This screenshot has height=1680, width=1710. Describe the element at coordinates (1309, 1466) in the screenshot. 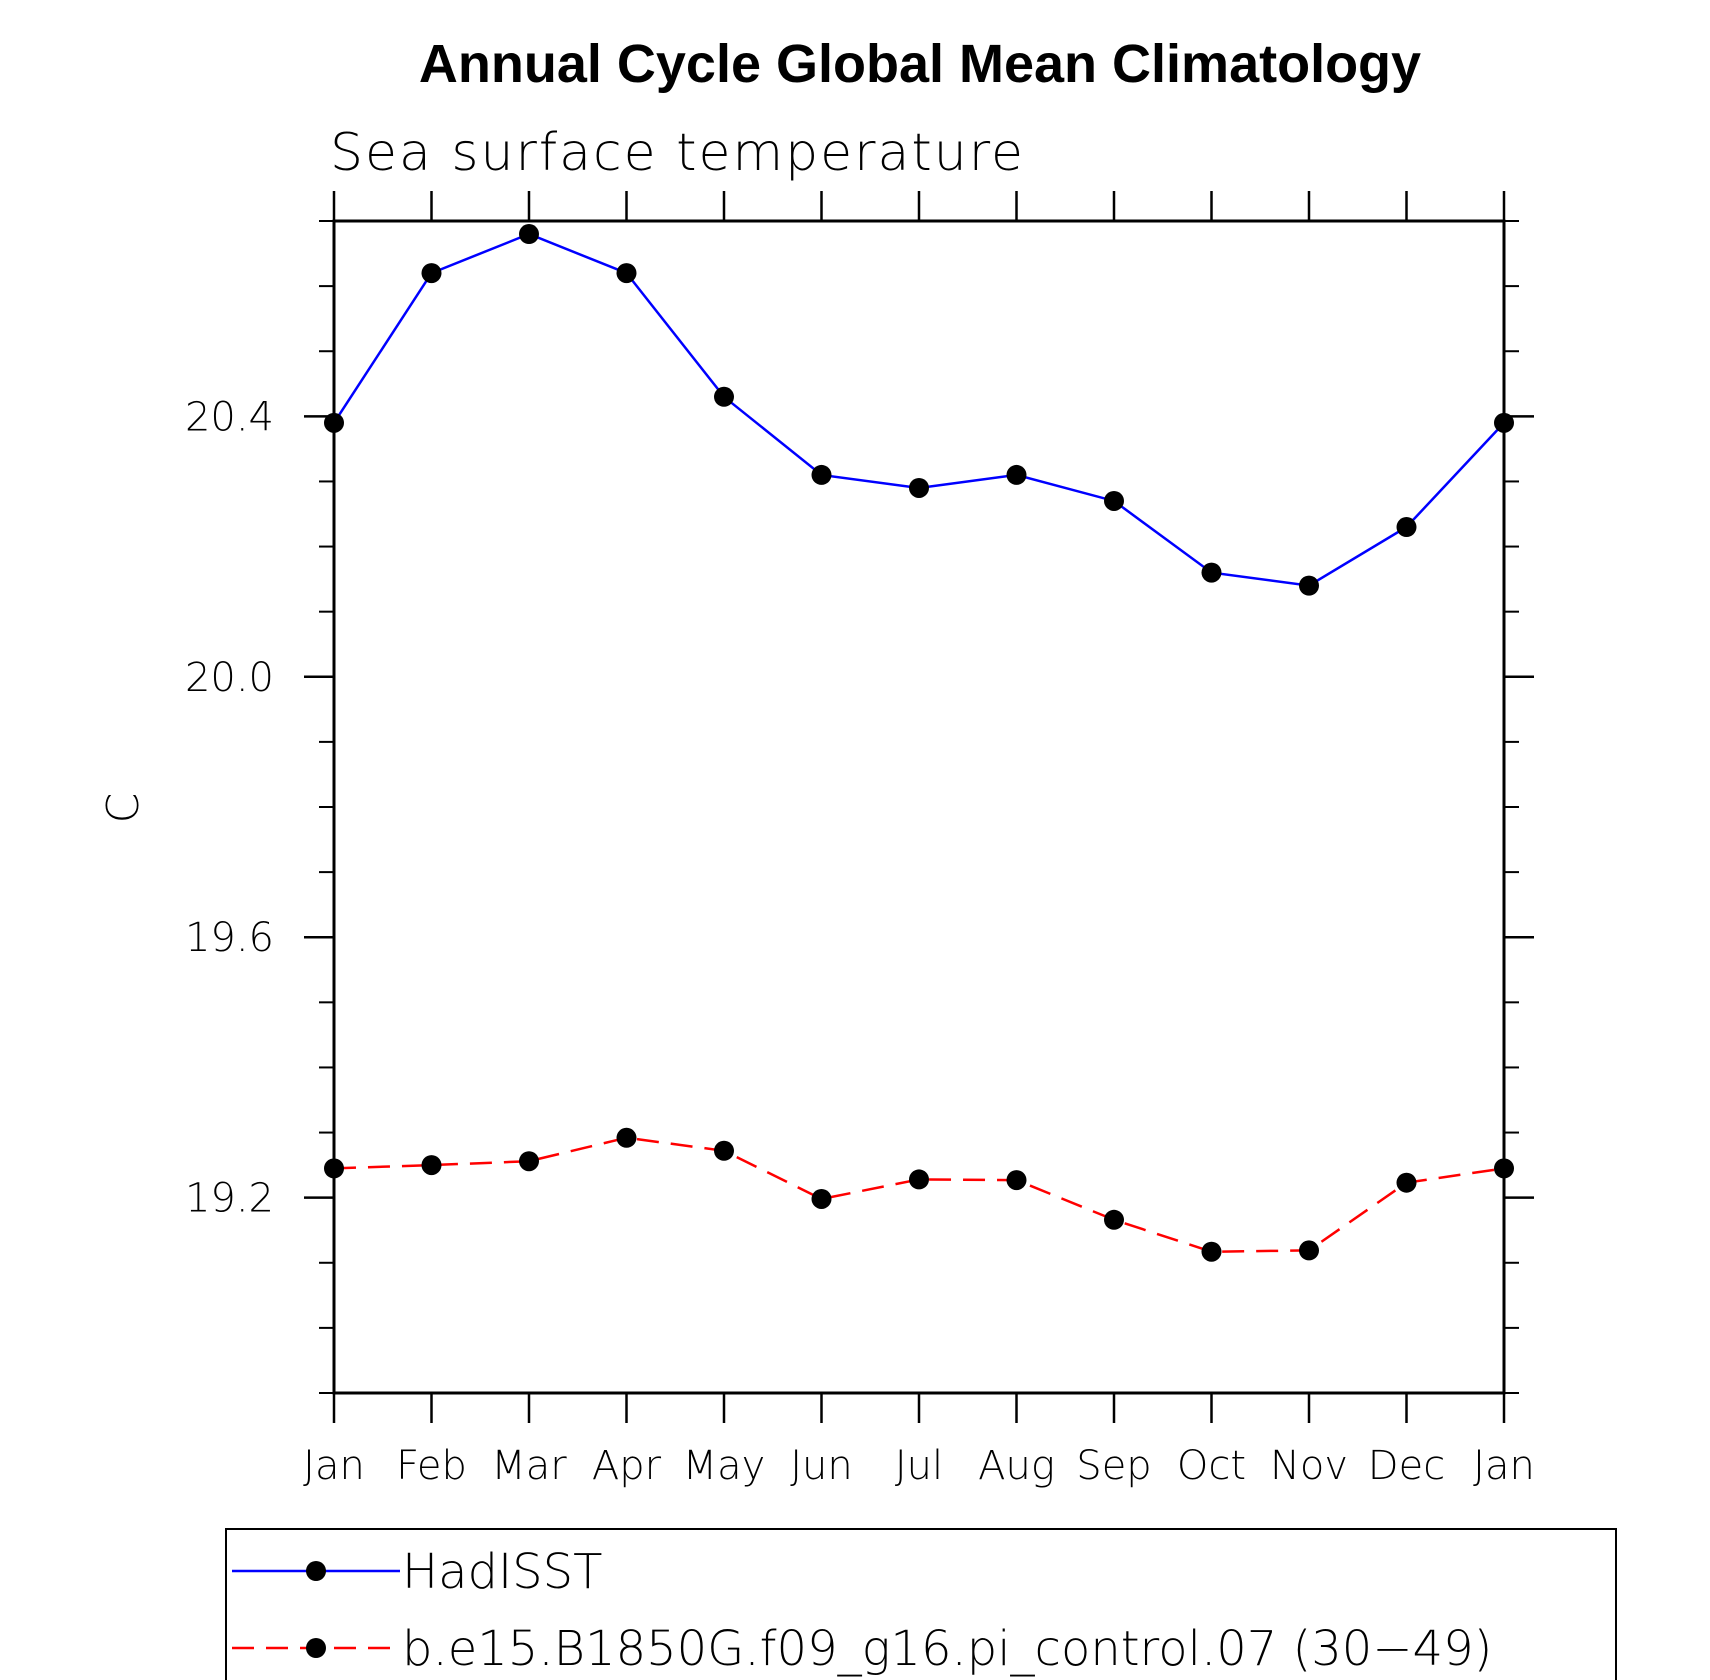

I see `x-tick-label: Nov` at that location.